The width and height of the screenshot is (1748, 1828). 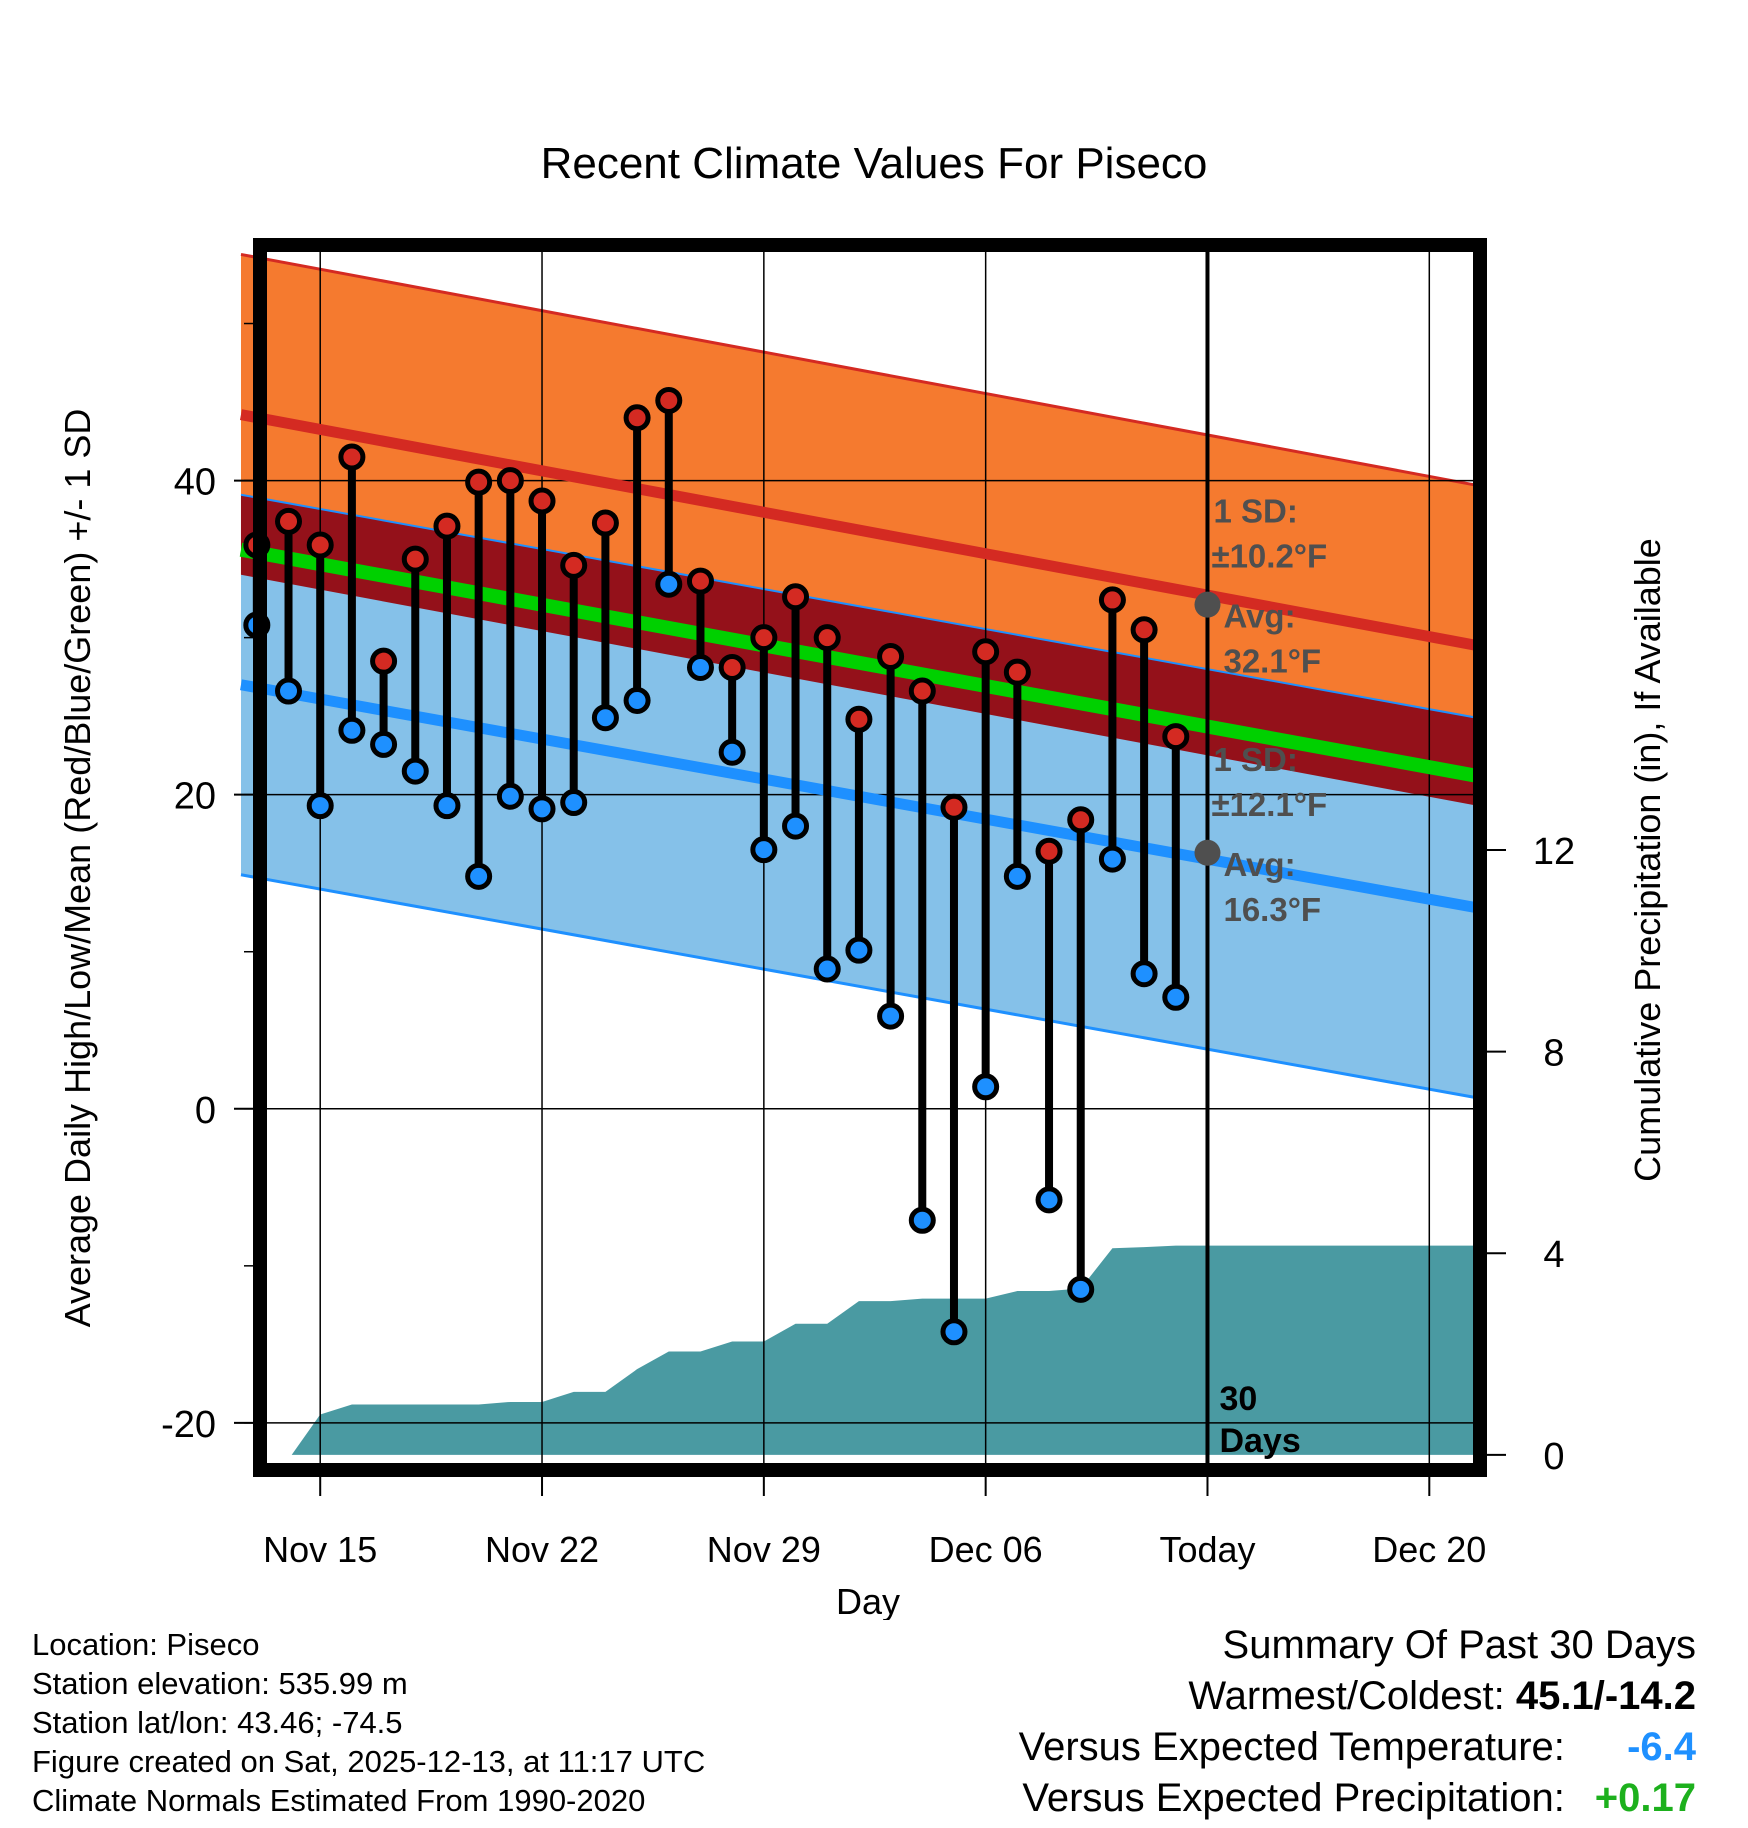 What do you see at coordinates (859, 369) in the screenshot?
I see `high-sd-upper-line` at bounding box center [859, 369].